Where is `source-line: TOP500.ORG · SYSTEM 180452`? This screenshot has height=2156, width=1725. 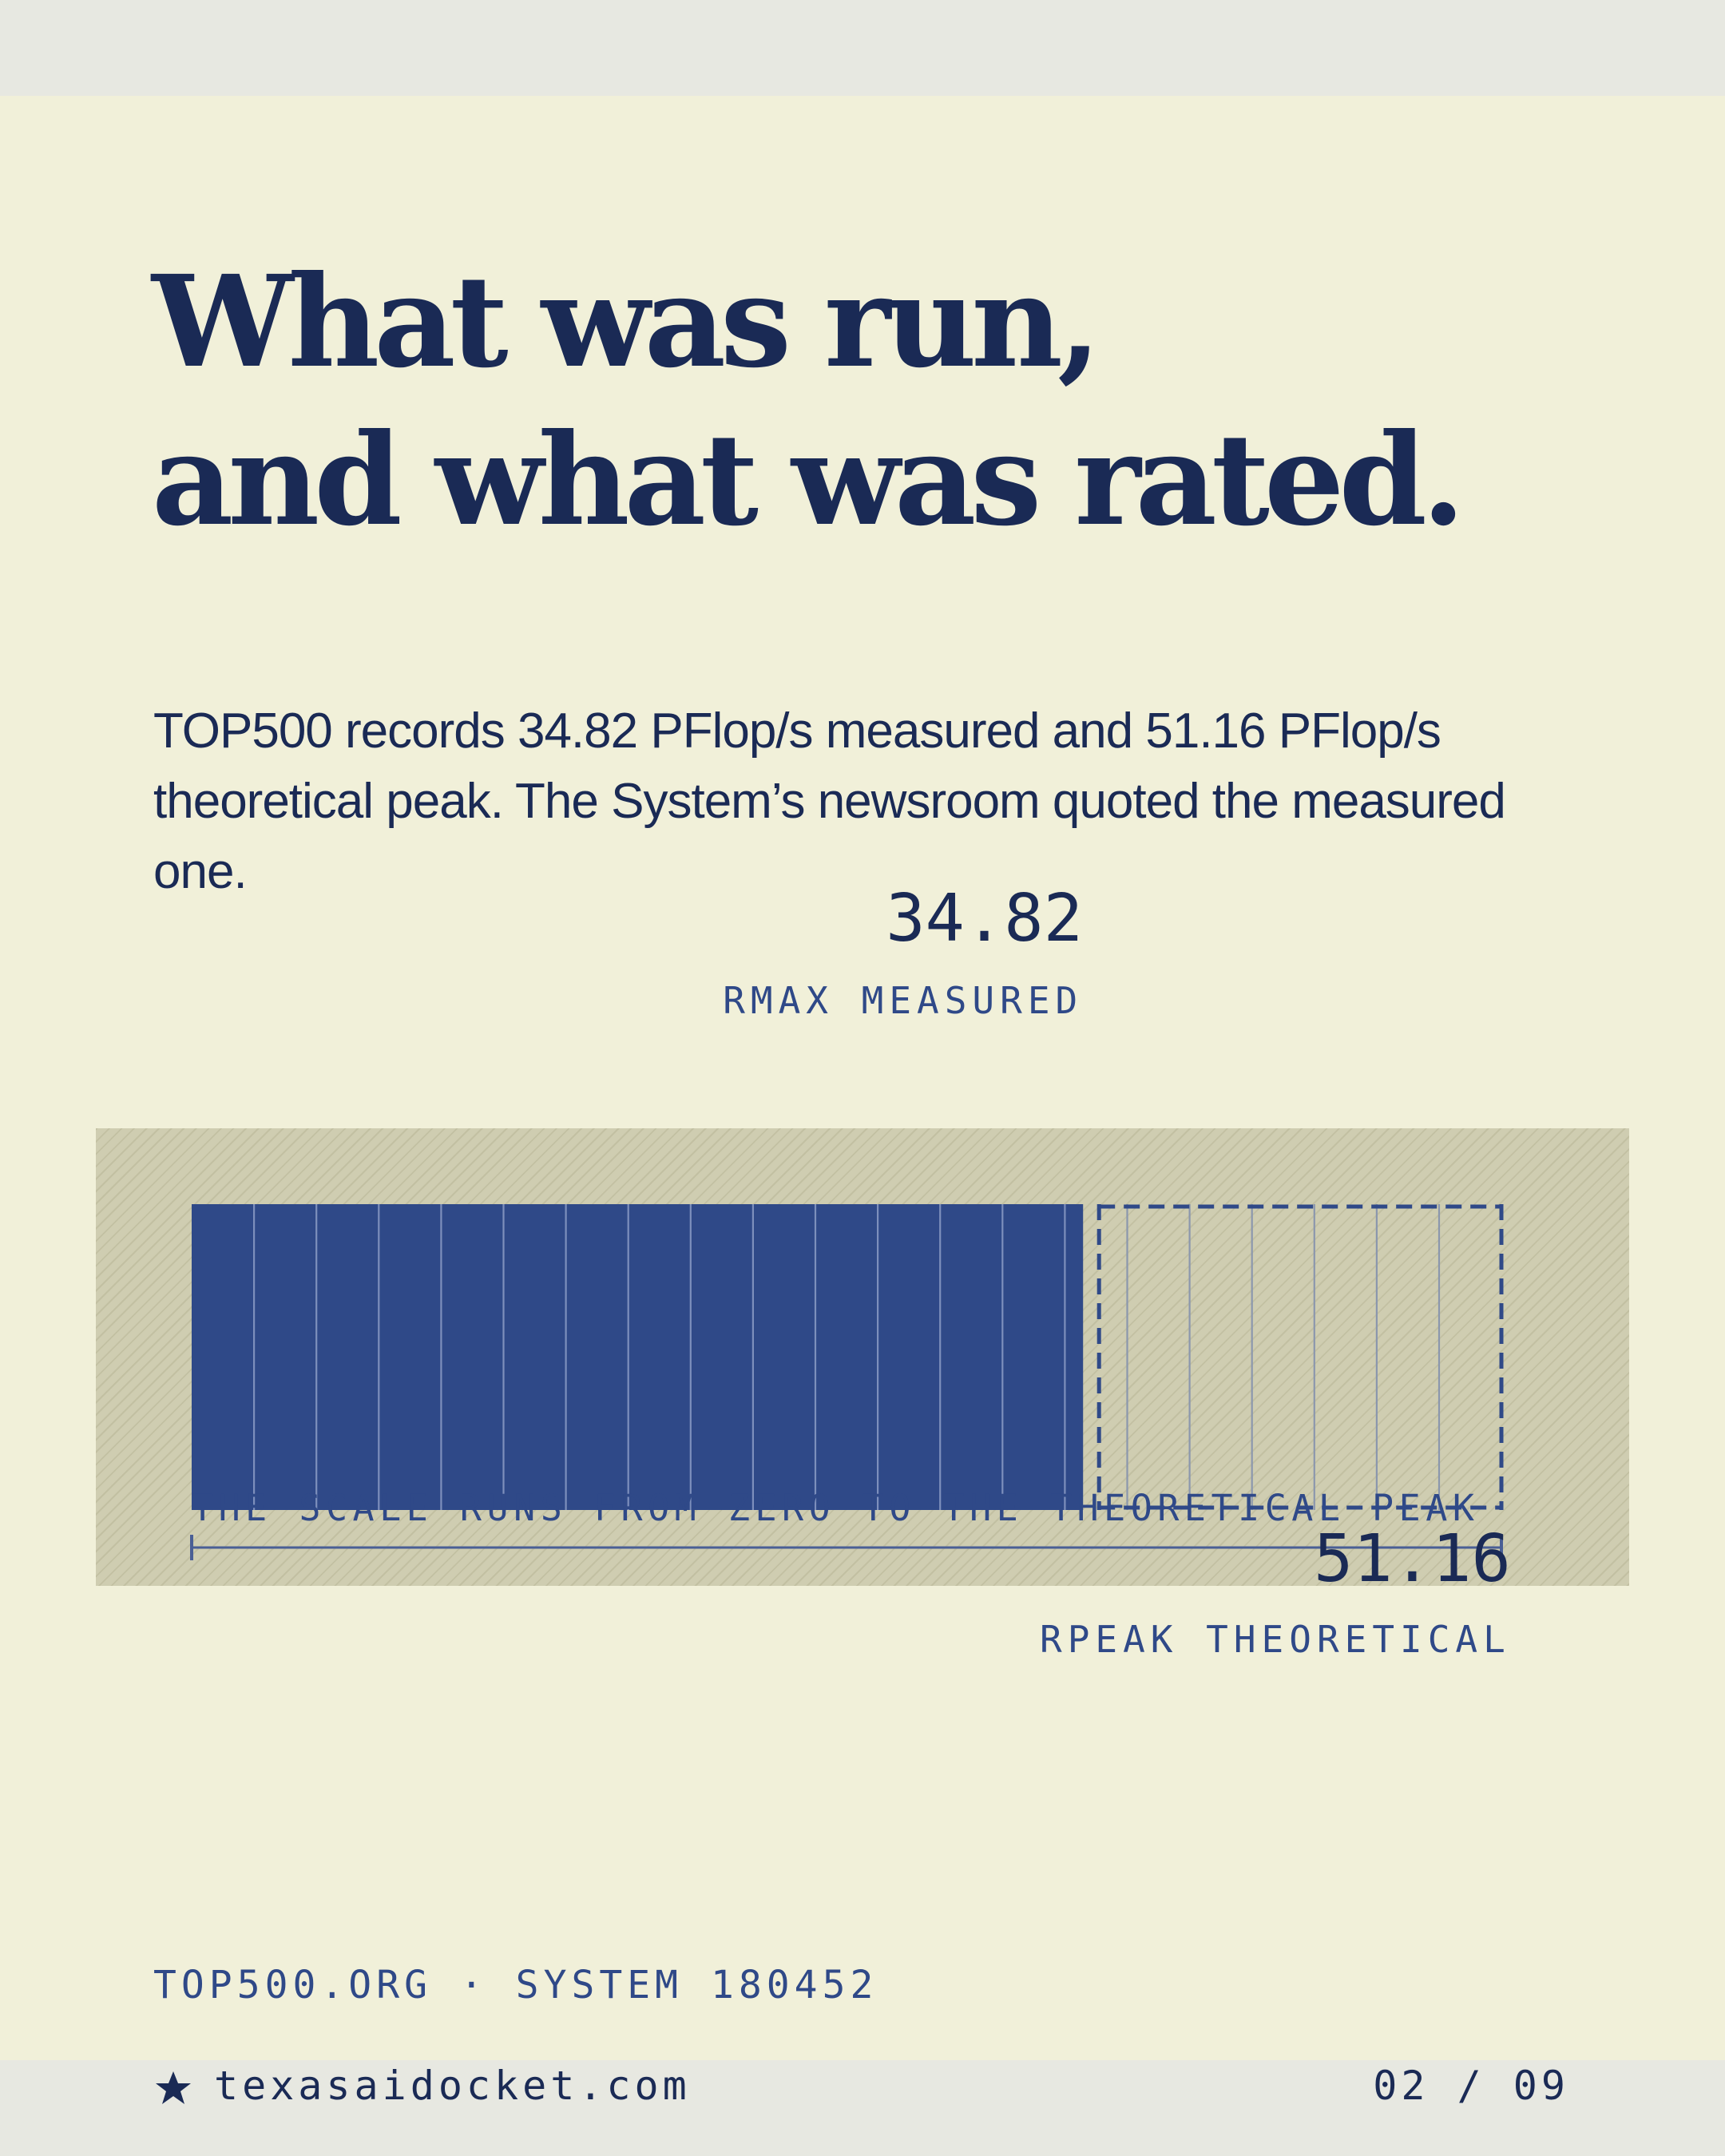 source-line: TOP500.ORG · SYSTEM 180452 is located at coordinates (515, 1985).